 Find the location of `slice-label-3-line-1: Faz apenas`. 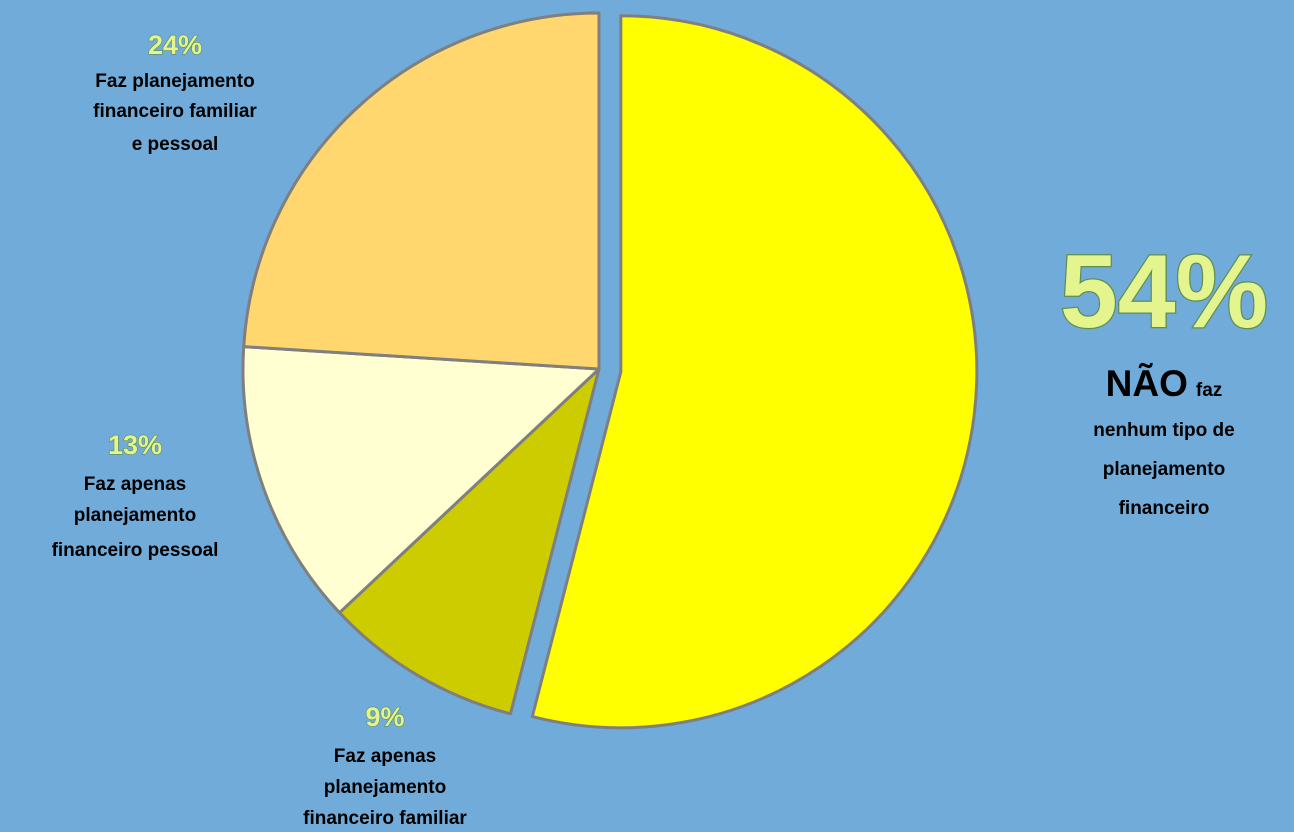

slice-label-3-line-1: Faz apenas is located at coordinates (135, 484).